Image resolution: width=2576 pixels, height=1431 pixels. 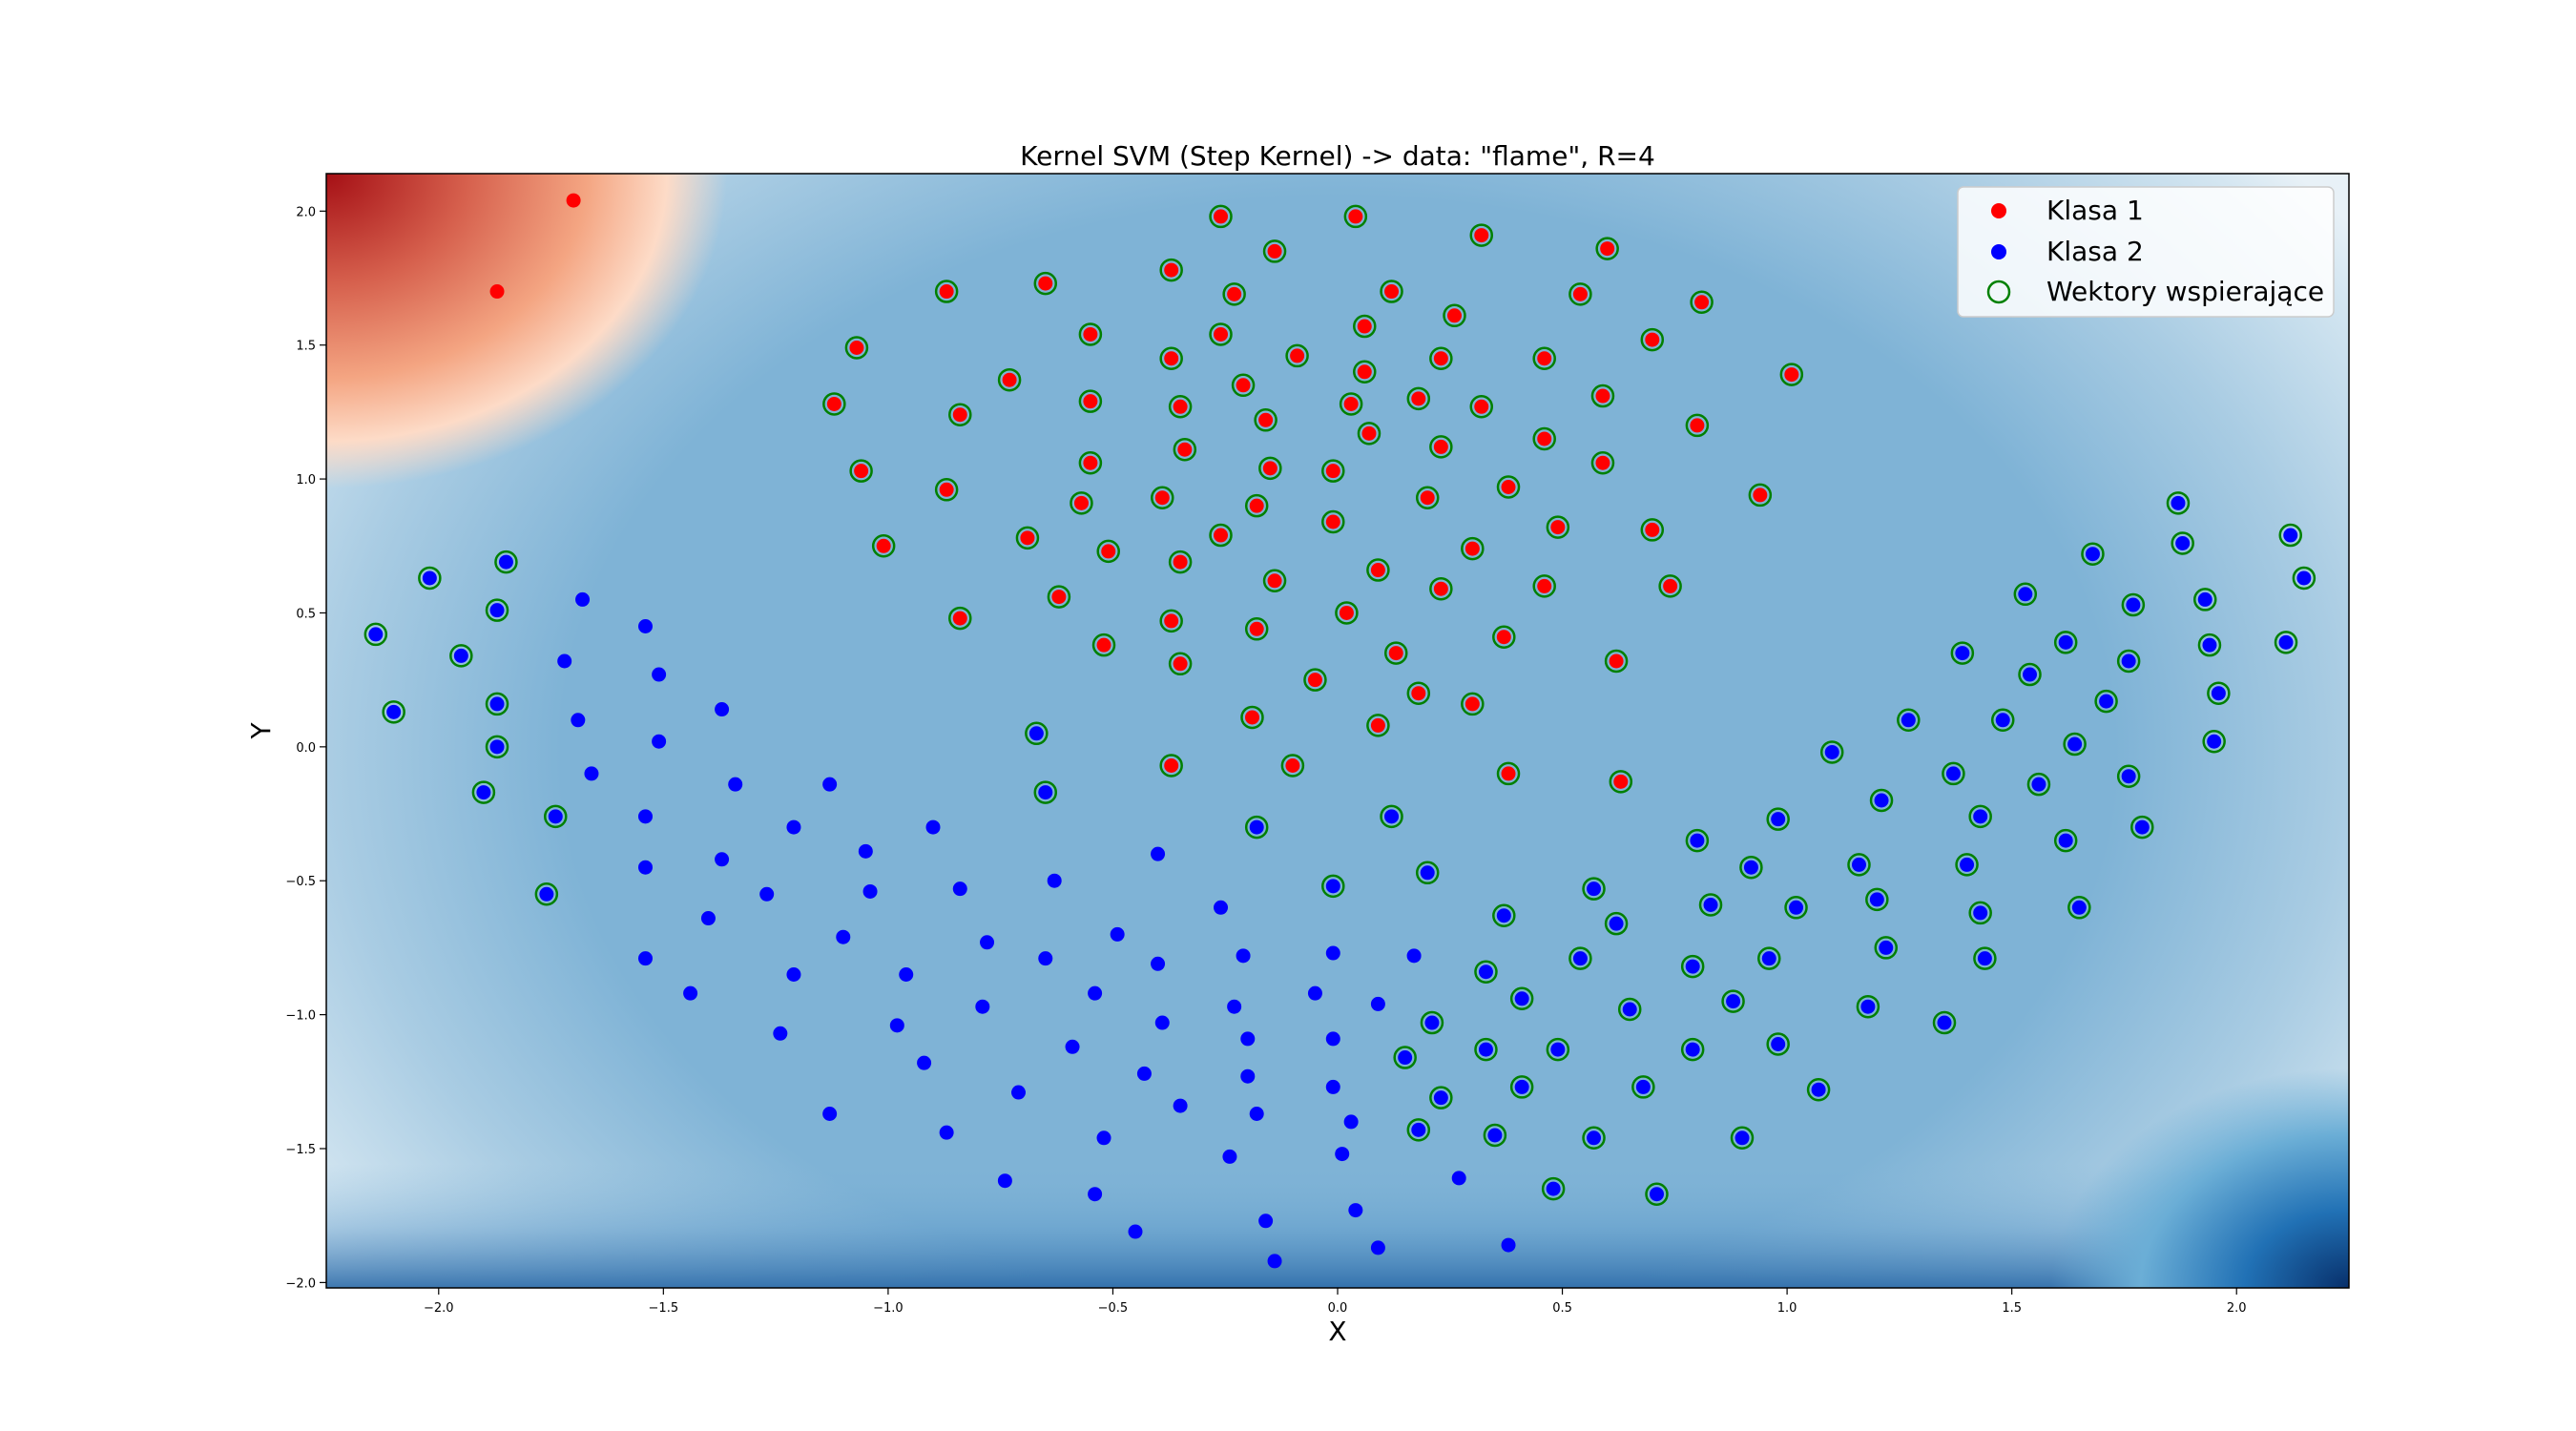 What do you see at coordinates (1113, 1308) in the screenshot?
I see `x-tick-label: −0.5` at bounding box center [1113, 1308].